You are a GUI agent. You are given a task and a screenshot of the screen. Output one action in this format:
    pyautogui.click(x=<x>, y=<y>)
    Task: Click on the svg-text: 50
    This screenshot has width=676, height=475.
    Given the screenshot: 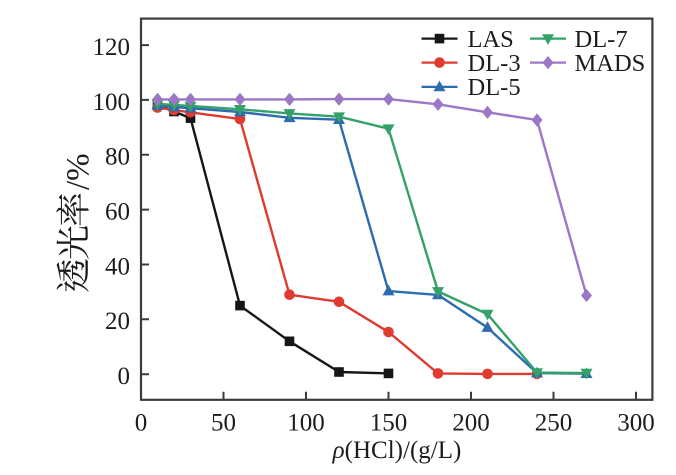 What is the action you would take?
    pyautogui.click(x=223, y=423)
    